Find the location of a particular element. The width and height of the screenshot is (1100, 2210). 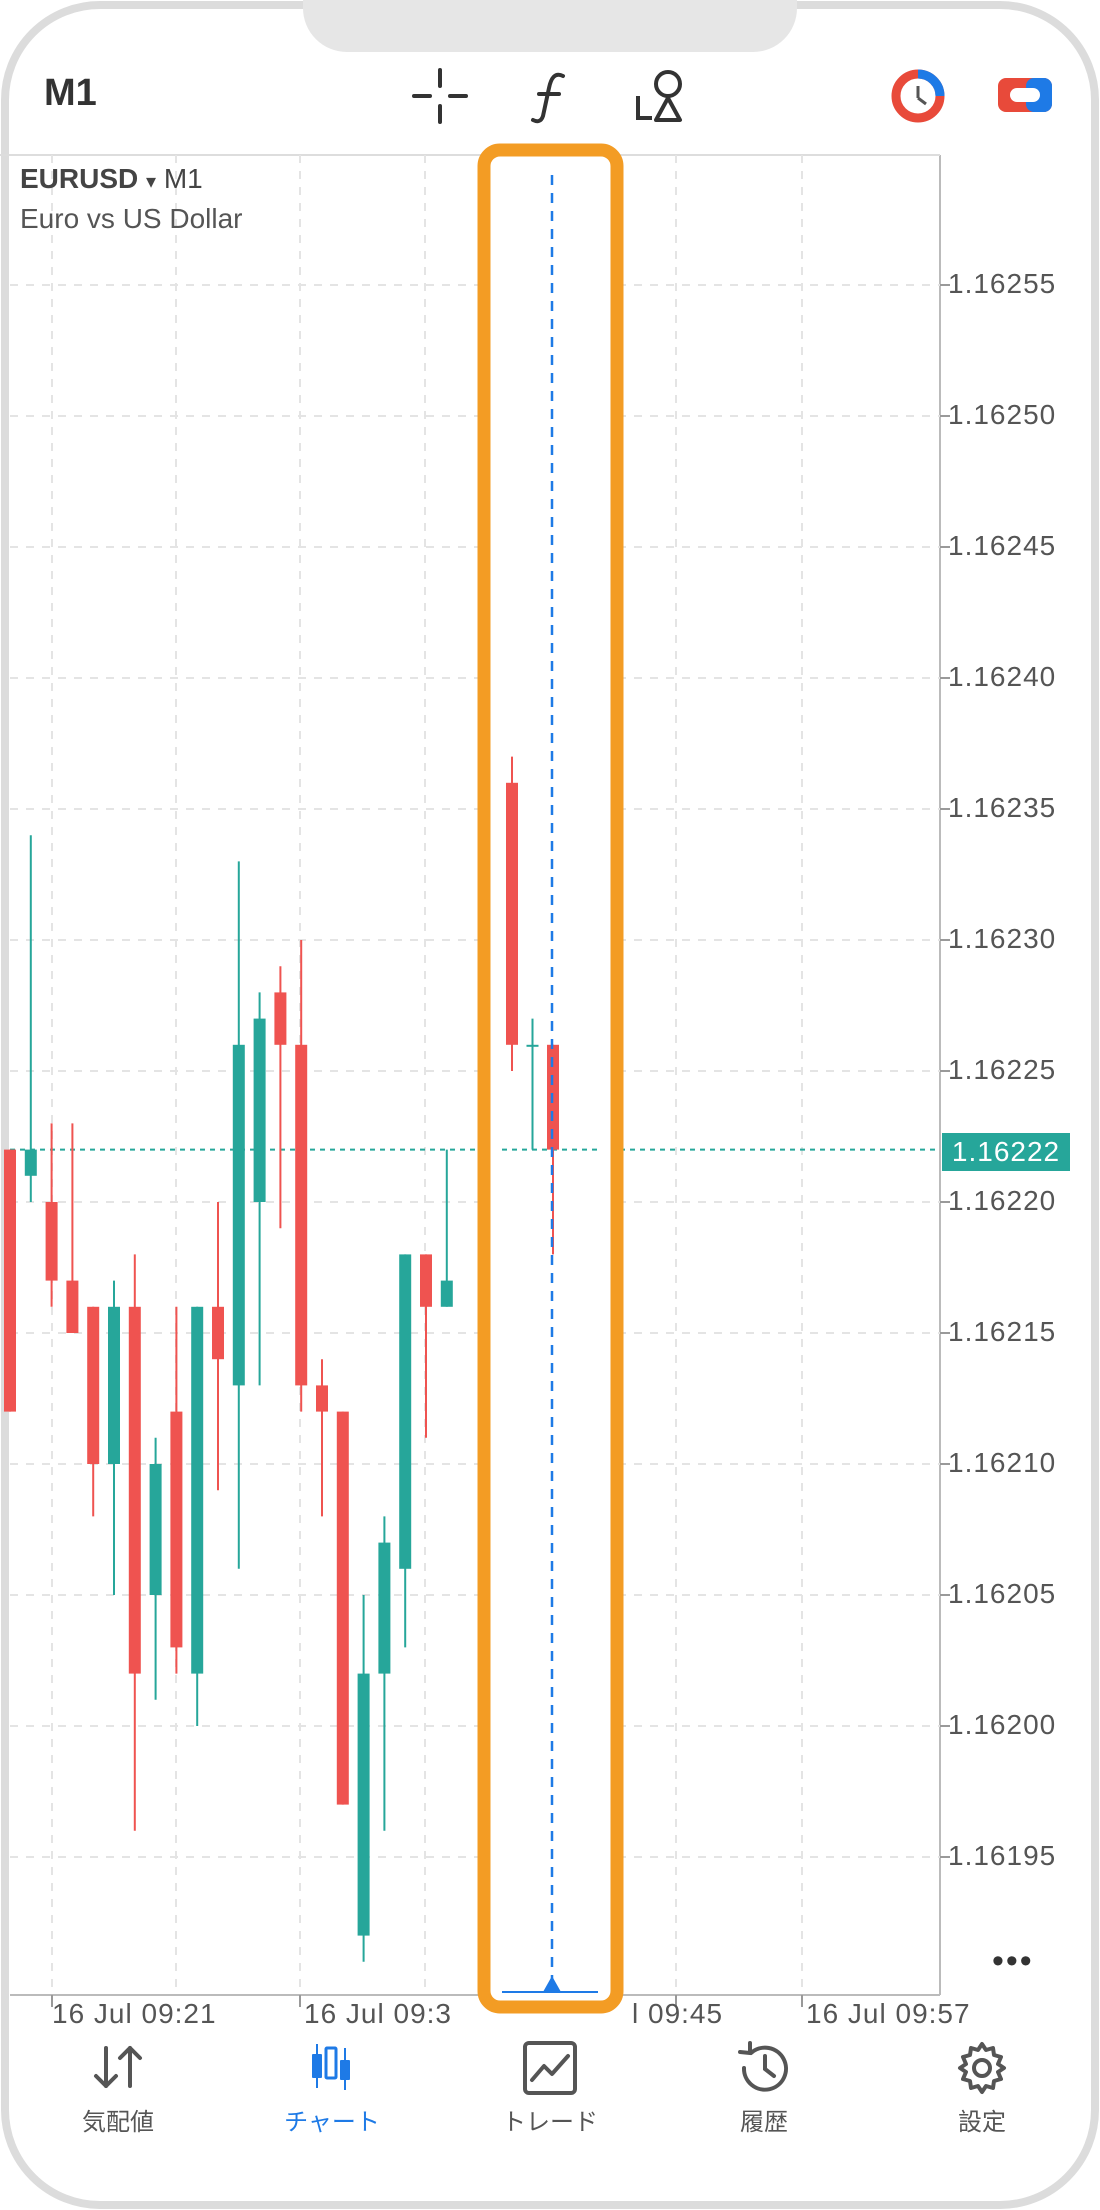

symbol-period: M1 is located at coordinates (183, 178).